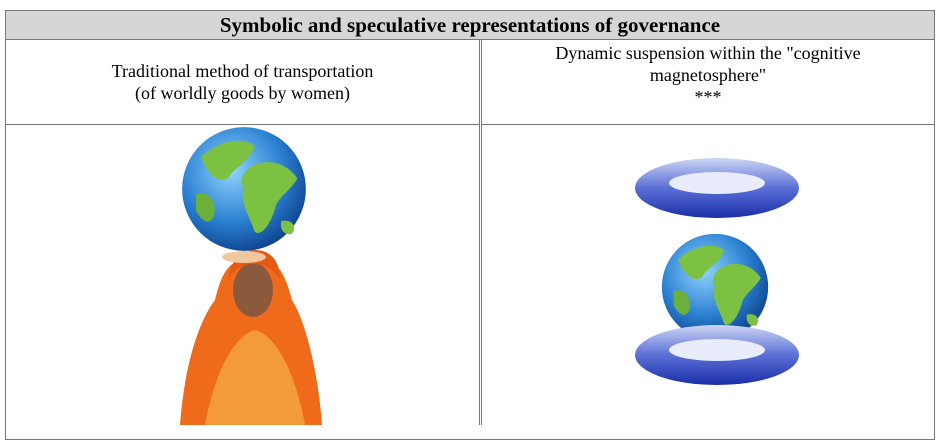  What do you see at coordinates (242, 71) in the screenshot?
I see `header-line: Traditional method of transportation` at bounding box center [242, 71].